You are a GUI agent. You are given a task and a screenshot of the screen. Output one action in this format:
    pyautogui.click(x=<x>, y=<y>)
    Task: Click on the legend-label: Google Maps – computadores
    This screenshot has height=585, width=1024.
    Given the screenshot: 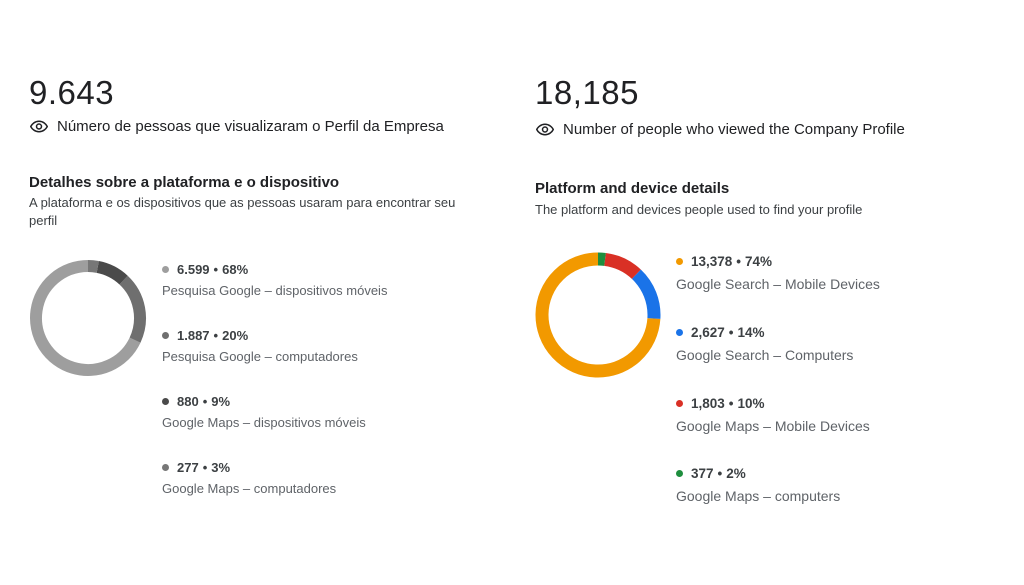 What is the action you would take?
    pyautogui.click(x=249, y=488)
    